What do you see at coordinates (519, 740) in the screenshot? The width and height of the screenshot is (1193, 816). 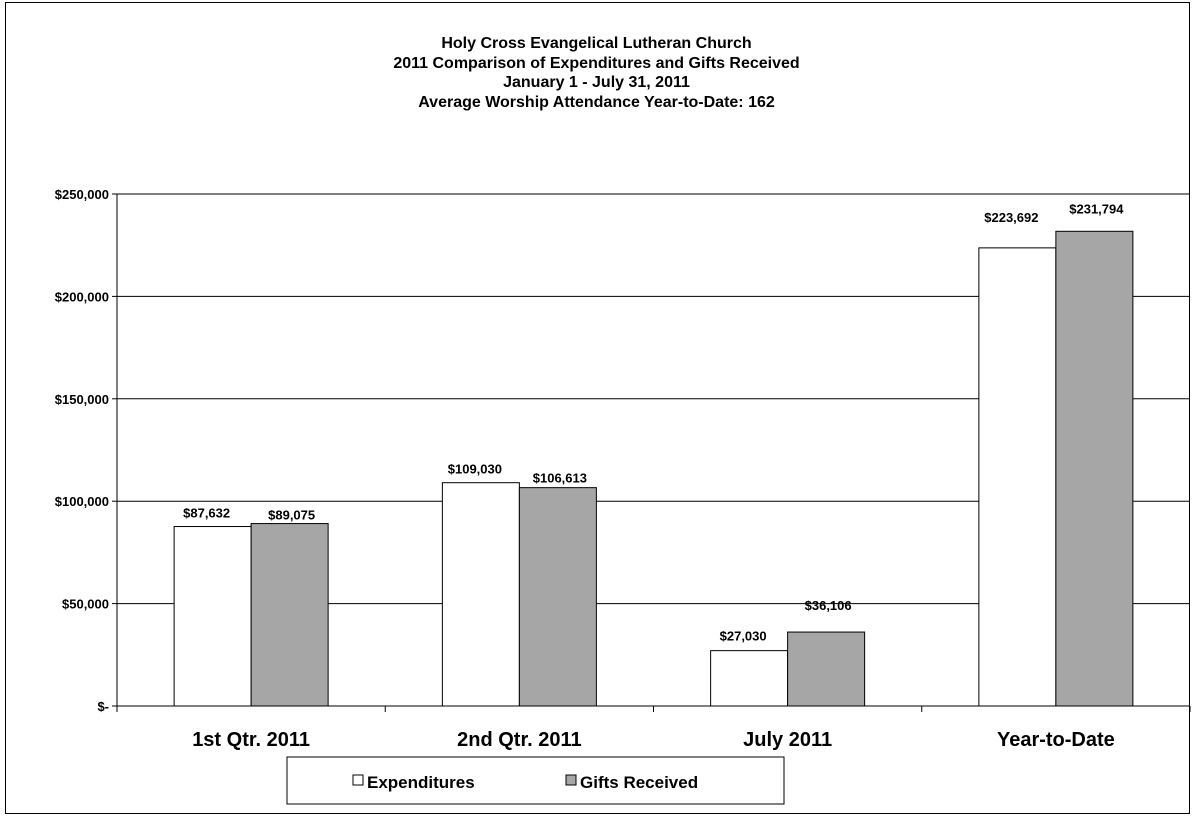 I see `x-tick-label: 2nd Qtr. 2011` at bounding box center [519, 740].